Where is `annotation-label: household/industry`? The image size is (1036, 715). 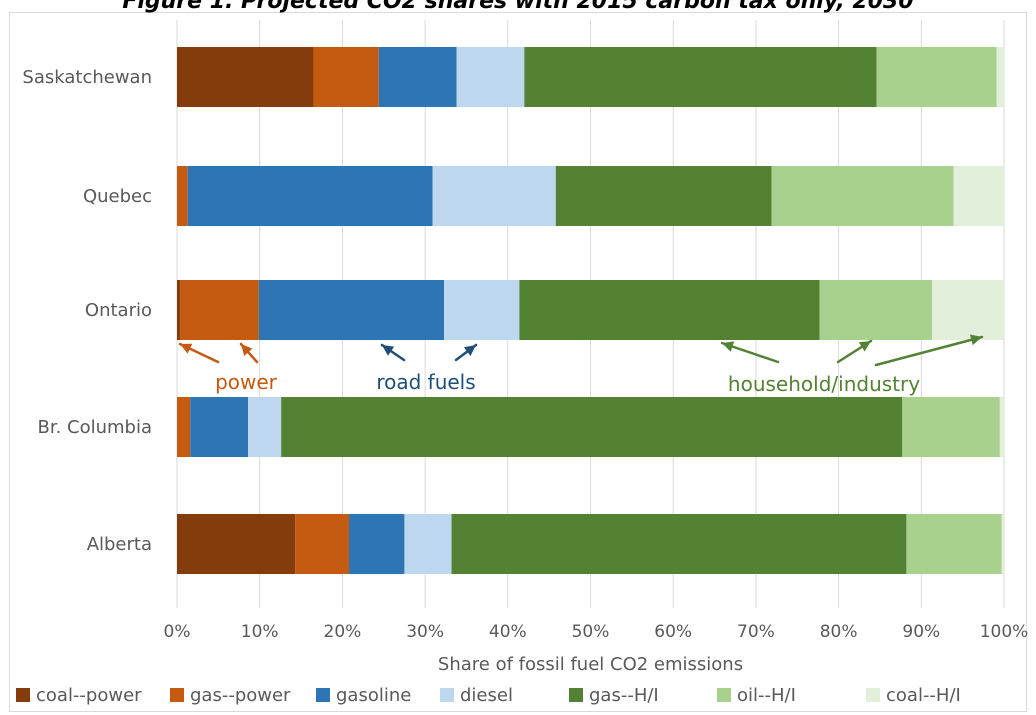 annotation-label: household/industry is located at coordinates (824, 384).